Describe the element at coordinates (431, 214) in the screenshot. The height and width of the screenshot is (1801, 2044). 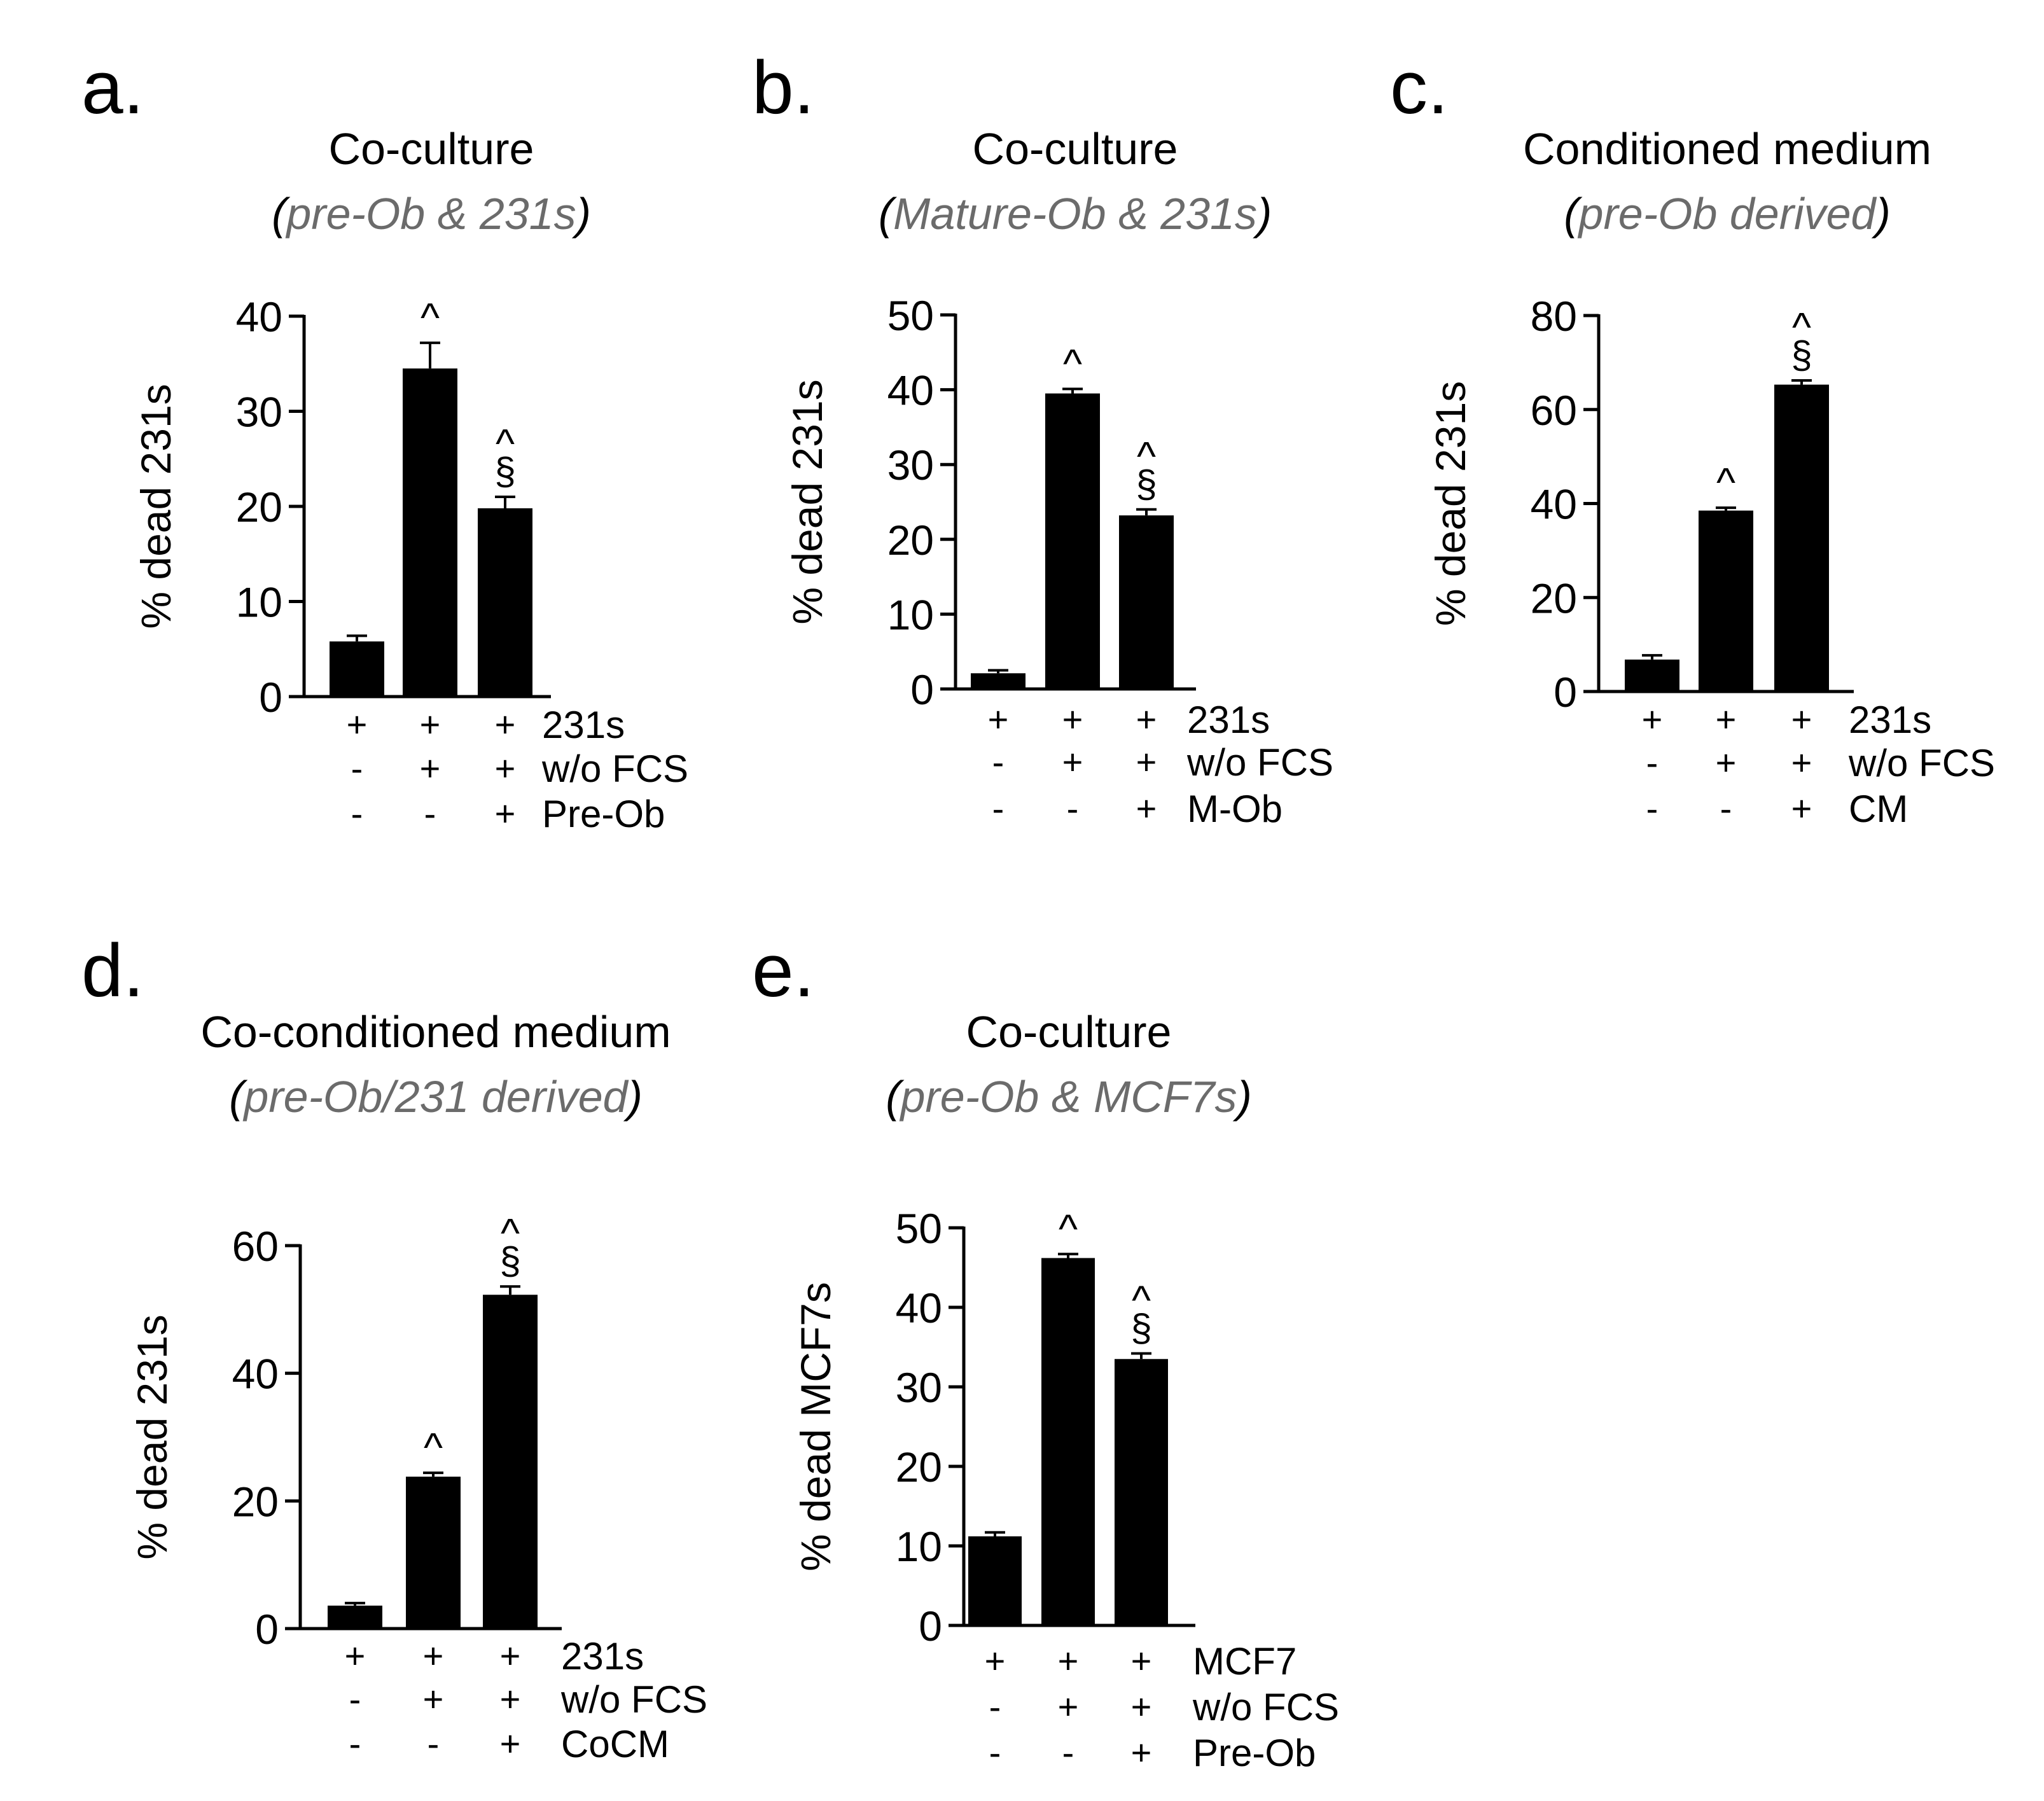
I see `chart-subtitle: (pre-Ob & 231s)` at that location.